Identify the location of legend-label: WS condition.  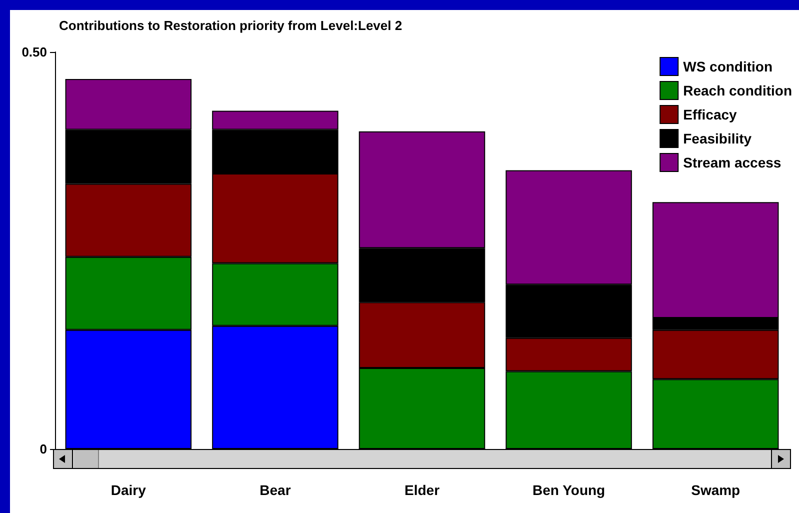
(728, 66).